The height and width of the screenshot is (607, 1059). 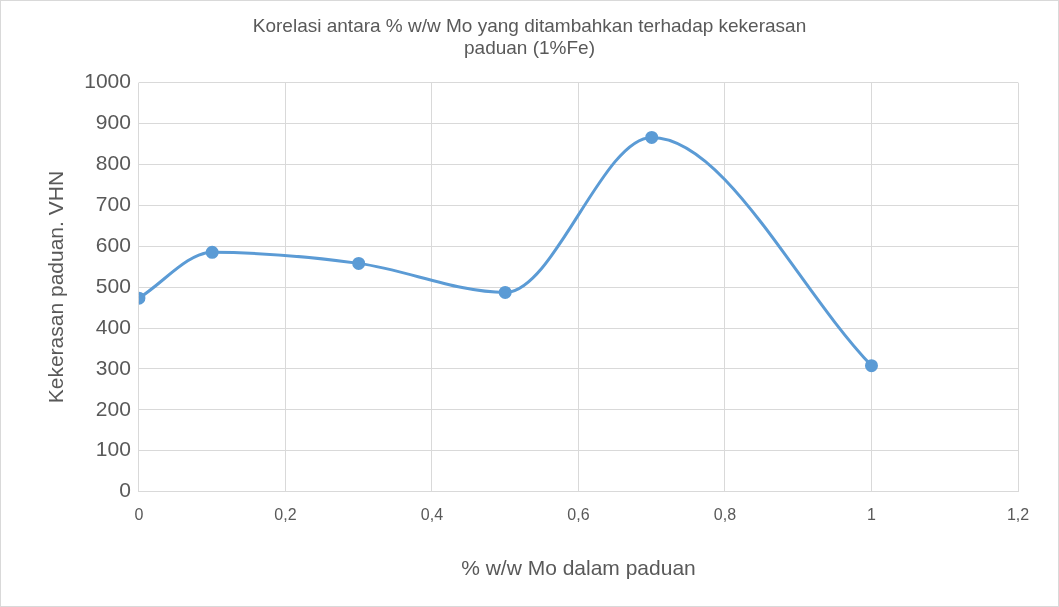 I want to click on x-axis-title: % w/w Mo dalam paduan, so click(x=578, y=568).